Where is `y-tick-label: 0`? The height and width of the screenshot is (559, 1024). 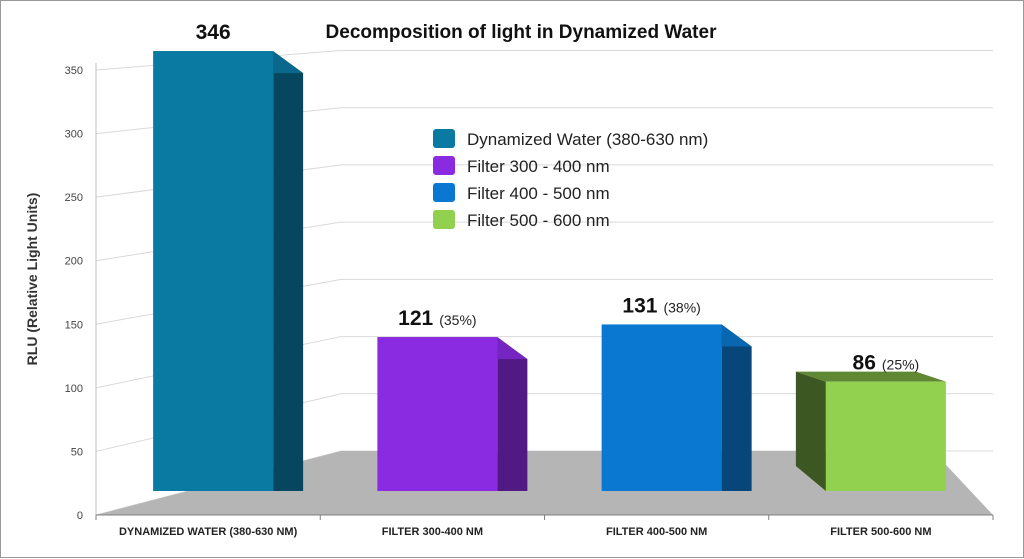 y-tick-label: 0 is located at coordinates (80, 516).